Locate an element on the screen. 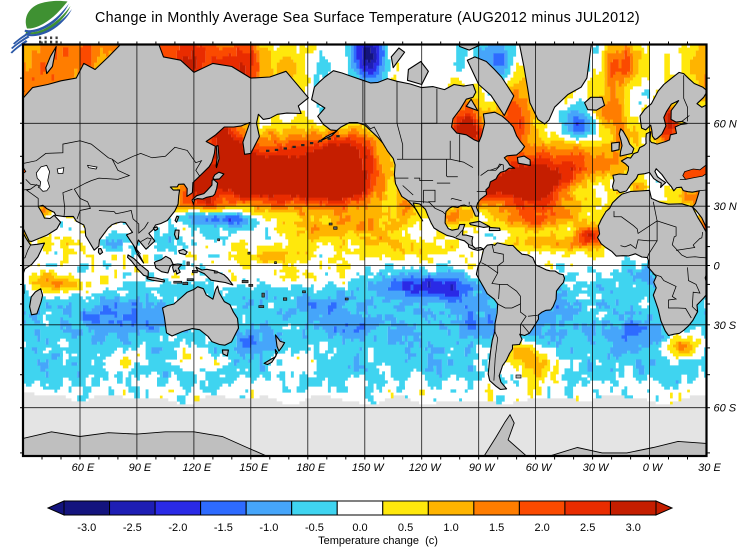 This screenshot has width=755, height=560. svg-text: Temperature change (c) is located at coordinates (378, 541).